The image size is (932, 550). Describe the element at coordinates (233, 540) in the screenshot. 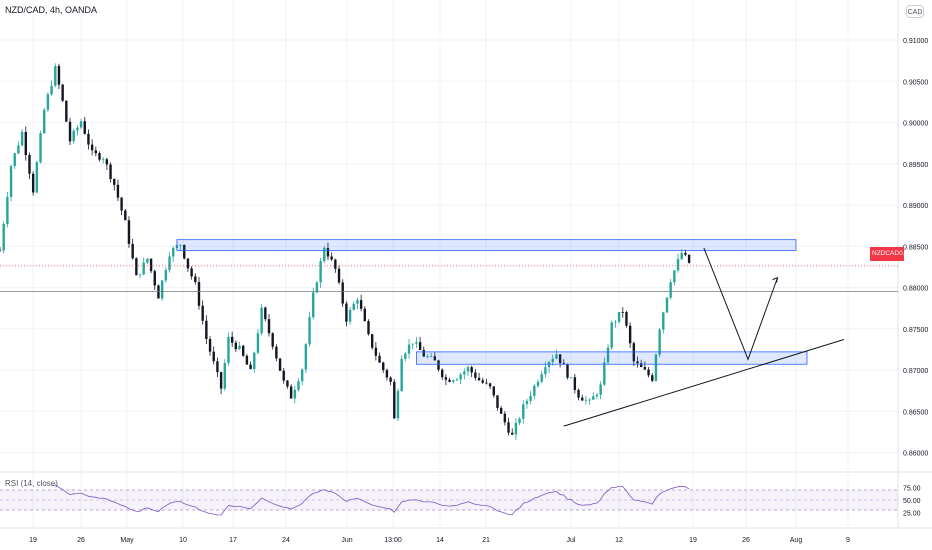

I see `x-tick-label: 17` at that location.